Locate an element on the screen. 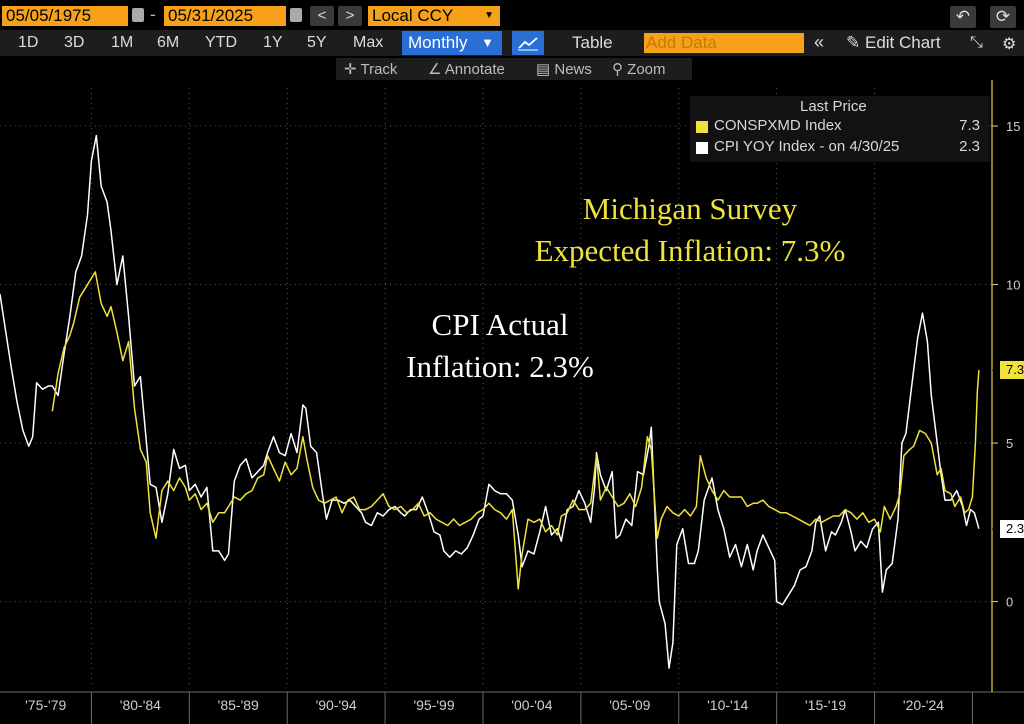  frequency-select: Monthly ▼ is located at coordinates (452, 43).